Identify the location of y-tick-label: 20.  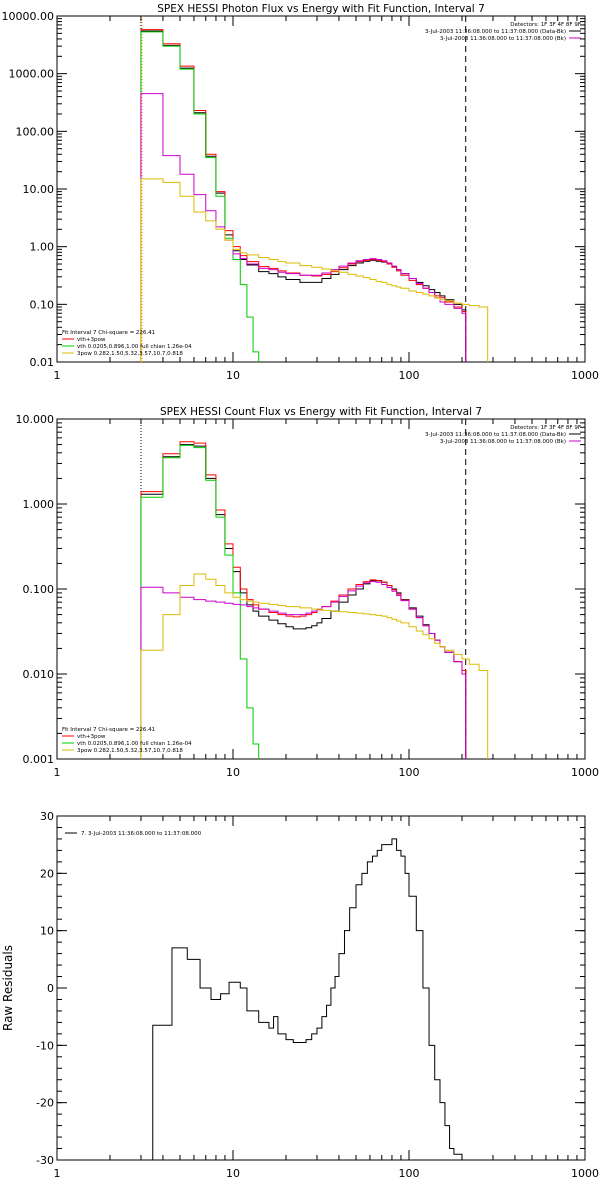
(47, 873).